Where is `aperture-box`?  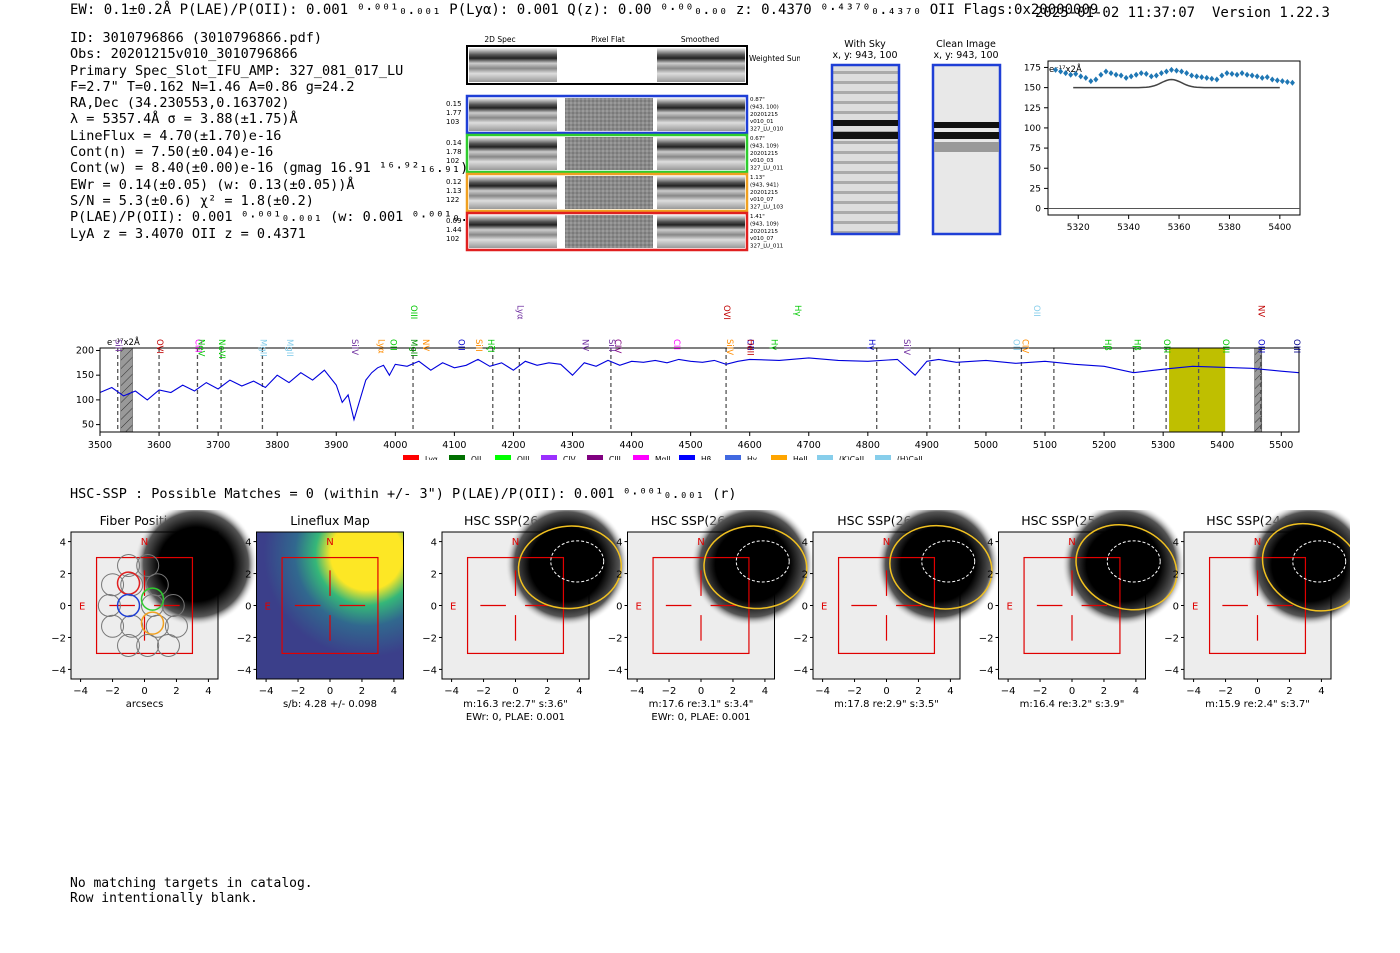
aperture-box is located at coordinates (144, 605).